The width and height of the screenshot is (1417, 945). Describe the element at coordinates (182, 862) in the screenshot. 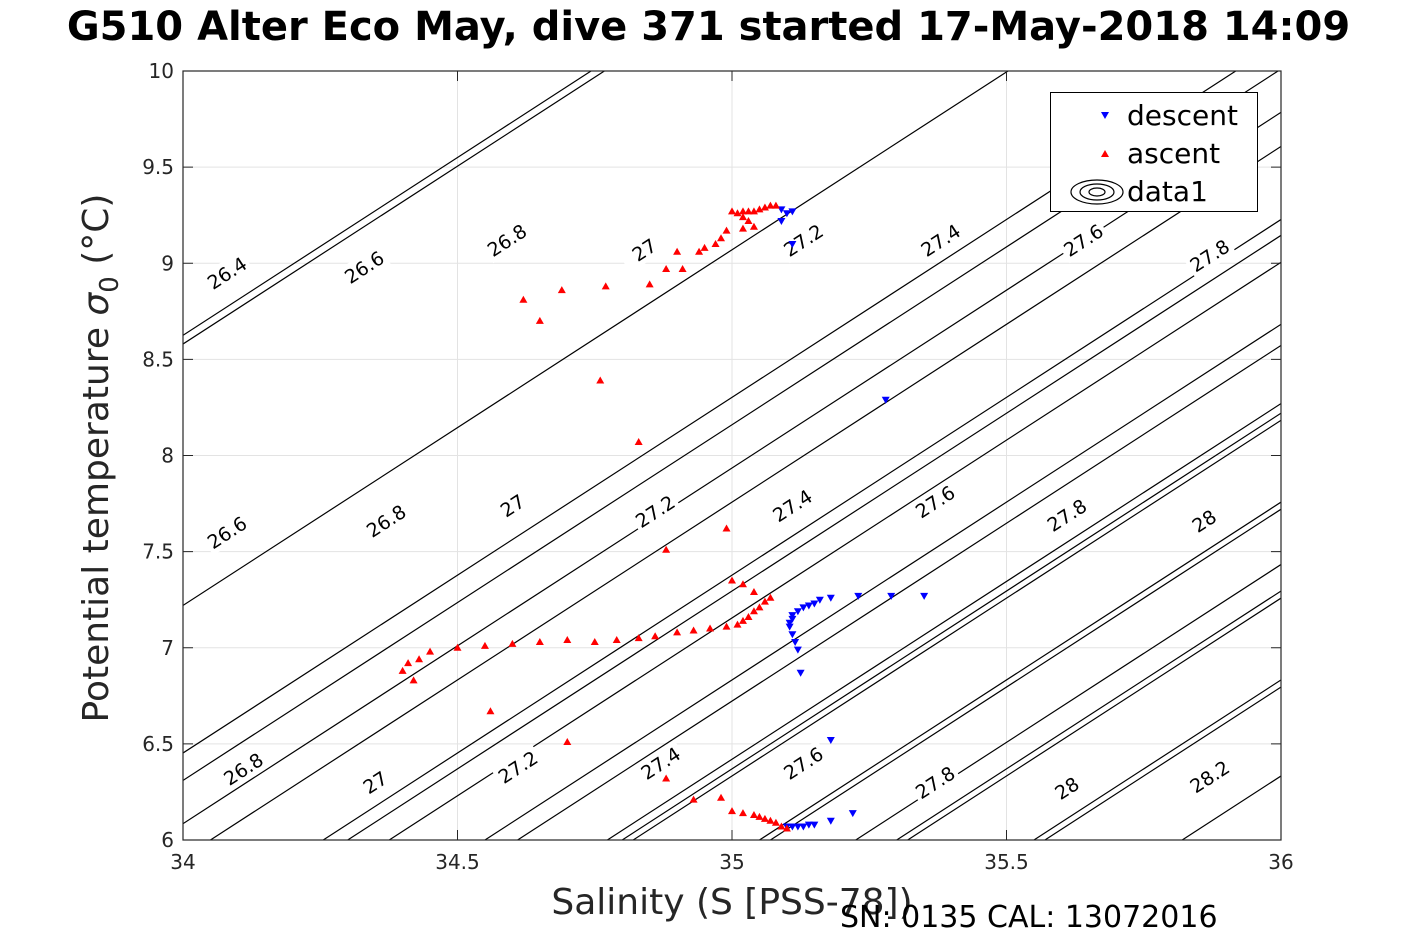

I see `x-tick-label: 34` at that location.